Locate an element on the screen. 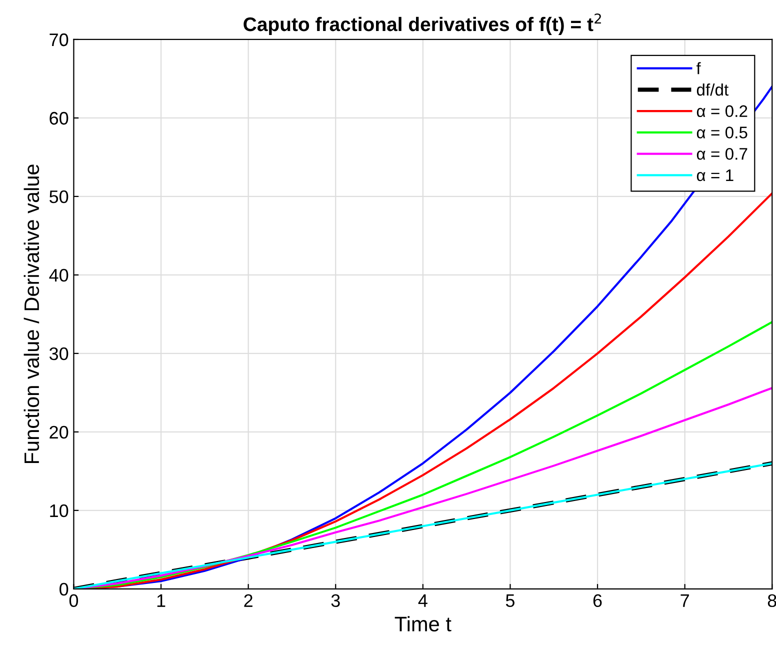 This screenshot has width=776, height=658. y-axis-title: Function value / Derivative value is located at coordinates (32, 314).